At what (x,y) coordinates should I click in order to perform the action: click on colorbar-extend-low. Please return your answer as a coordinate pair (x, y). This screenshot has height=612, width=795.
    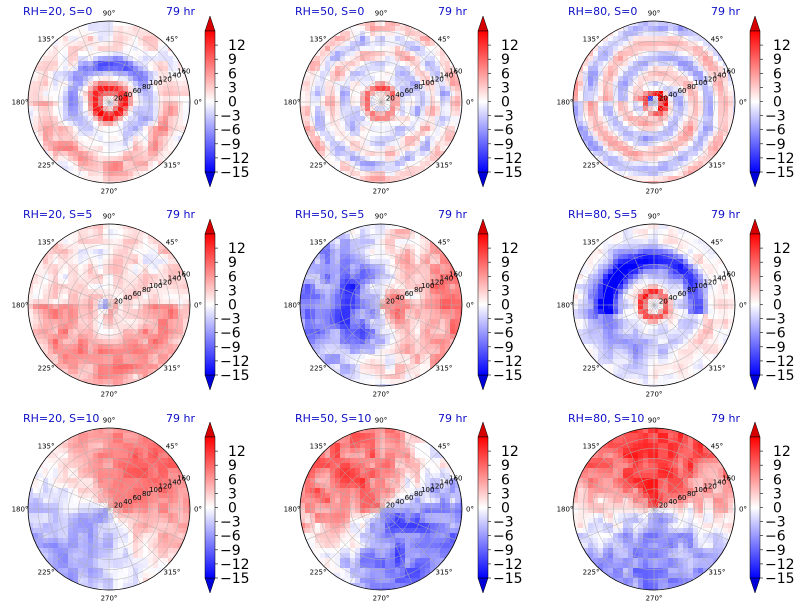
    Looking at the image, I should click on (210, 382).